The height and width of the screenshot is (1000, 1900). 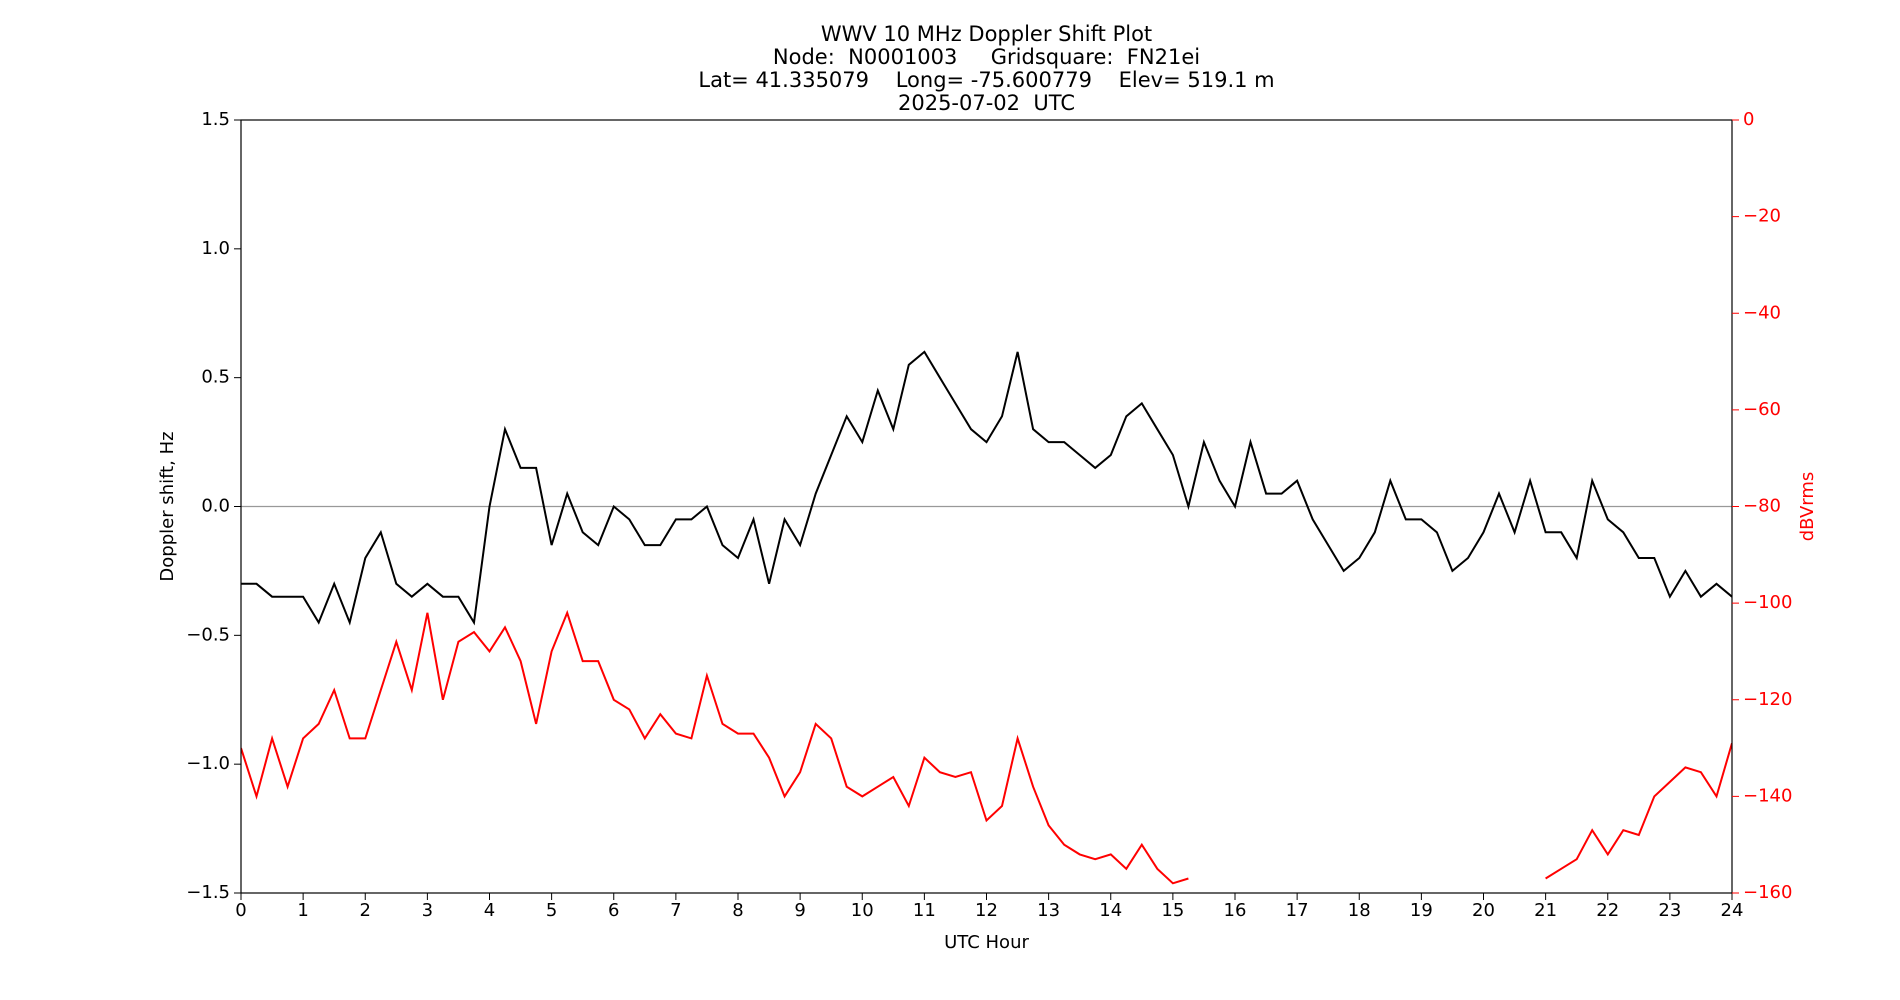 I want to click on x-tick-label: 18, so click(x=1359, y=910).